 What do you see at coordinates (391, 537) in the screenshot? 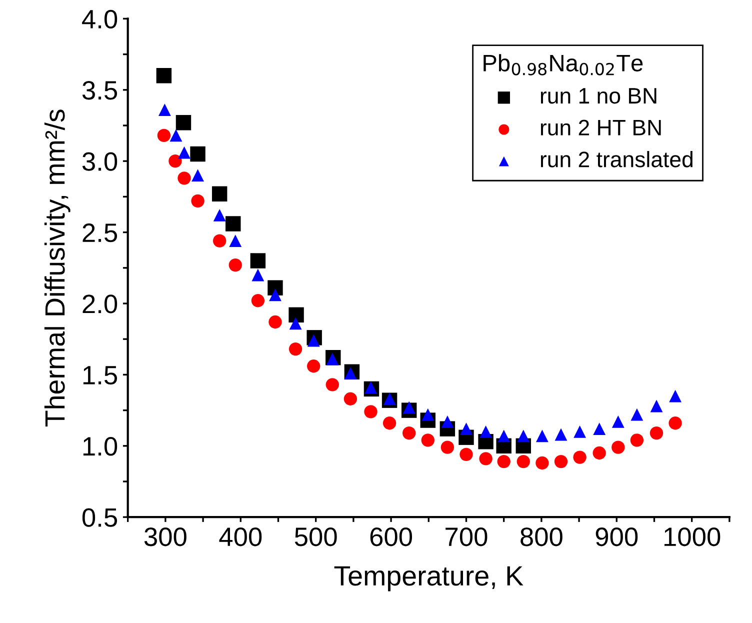
I see `x-tick-label: 600` at bounding box center [391, 537].